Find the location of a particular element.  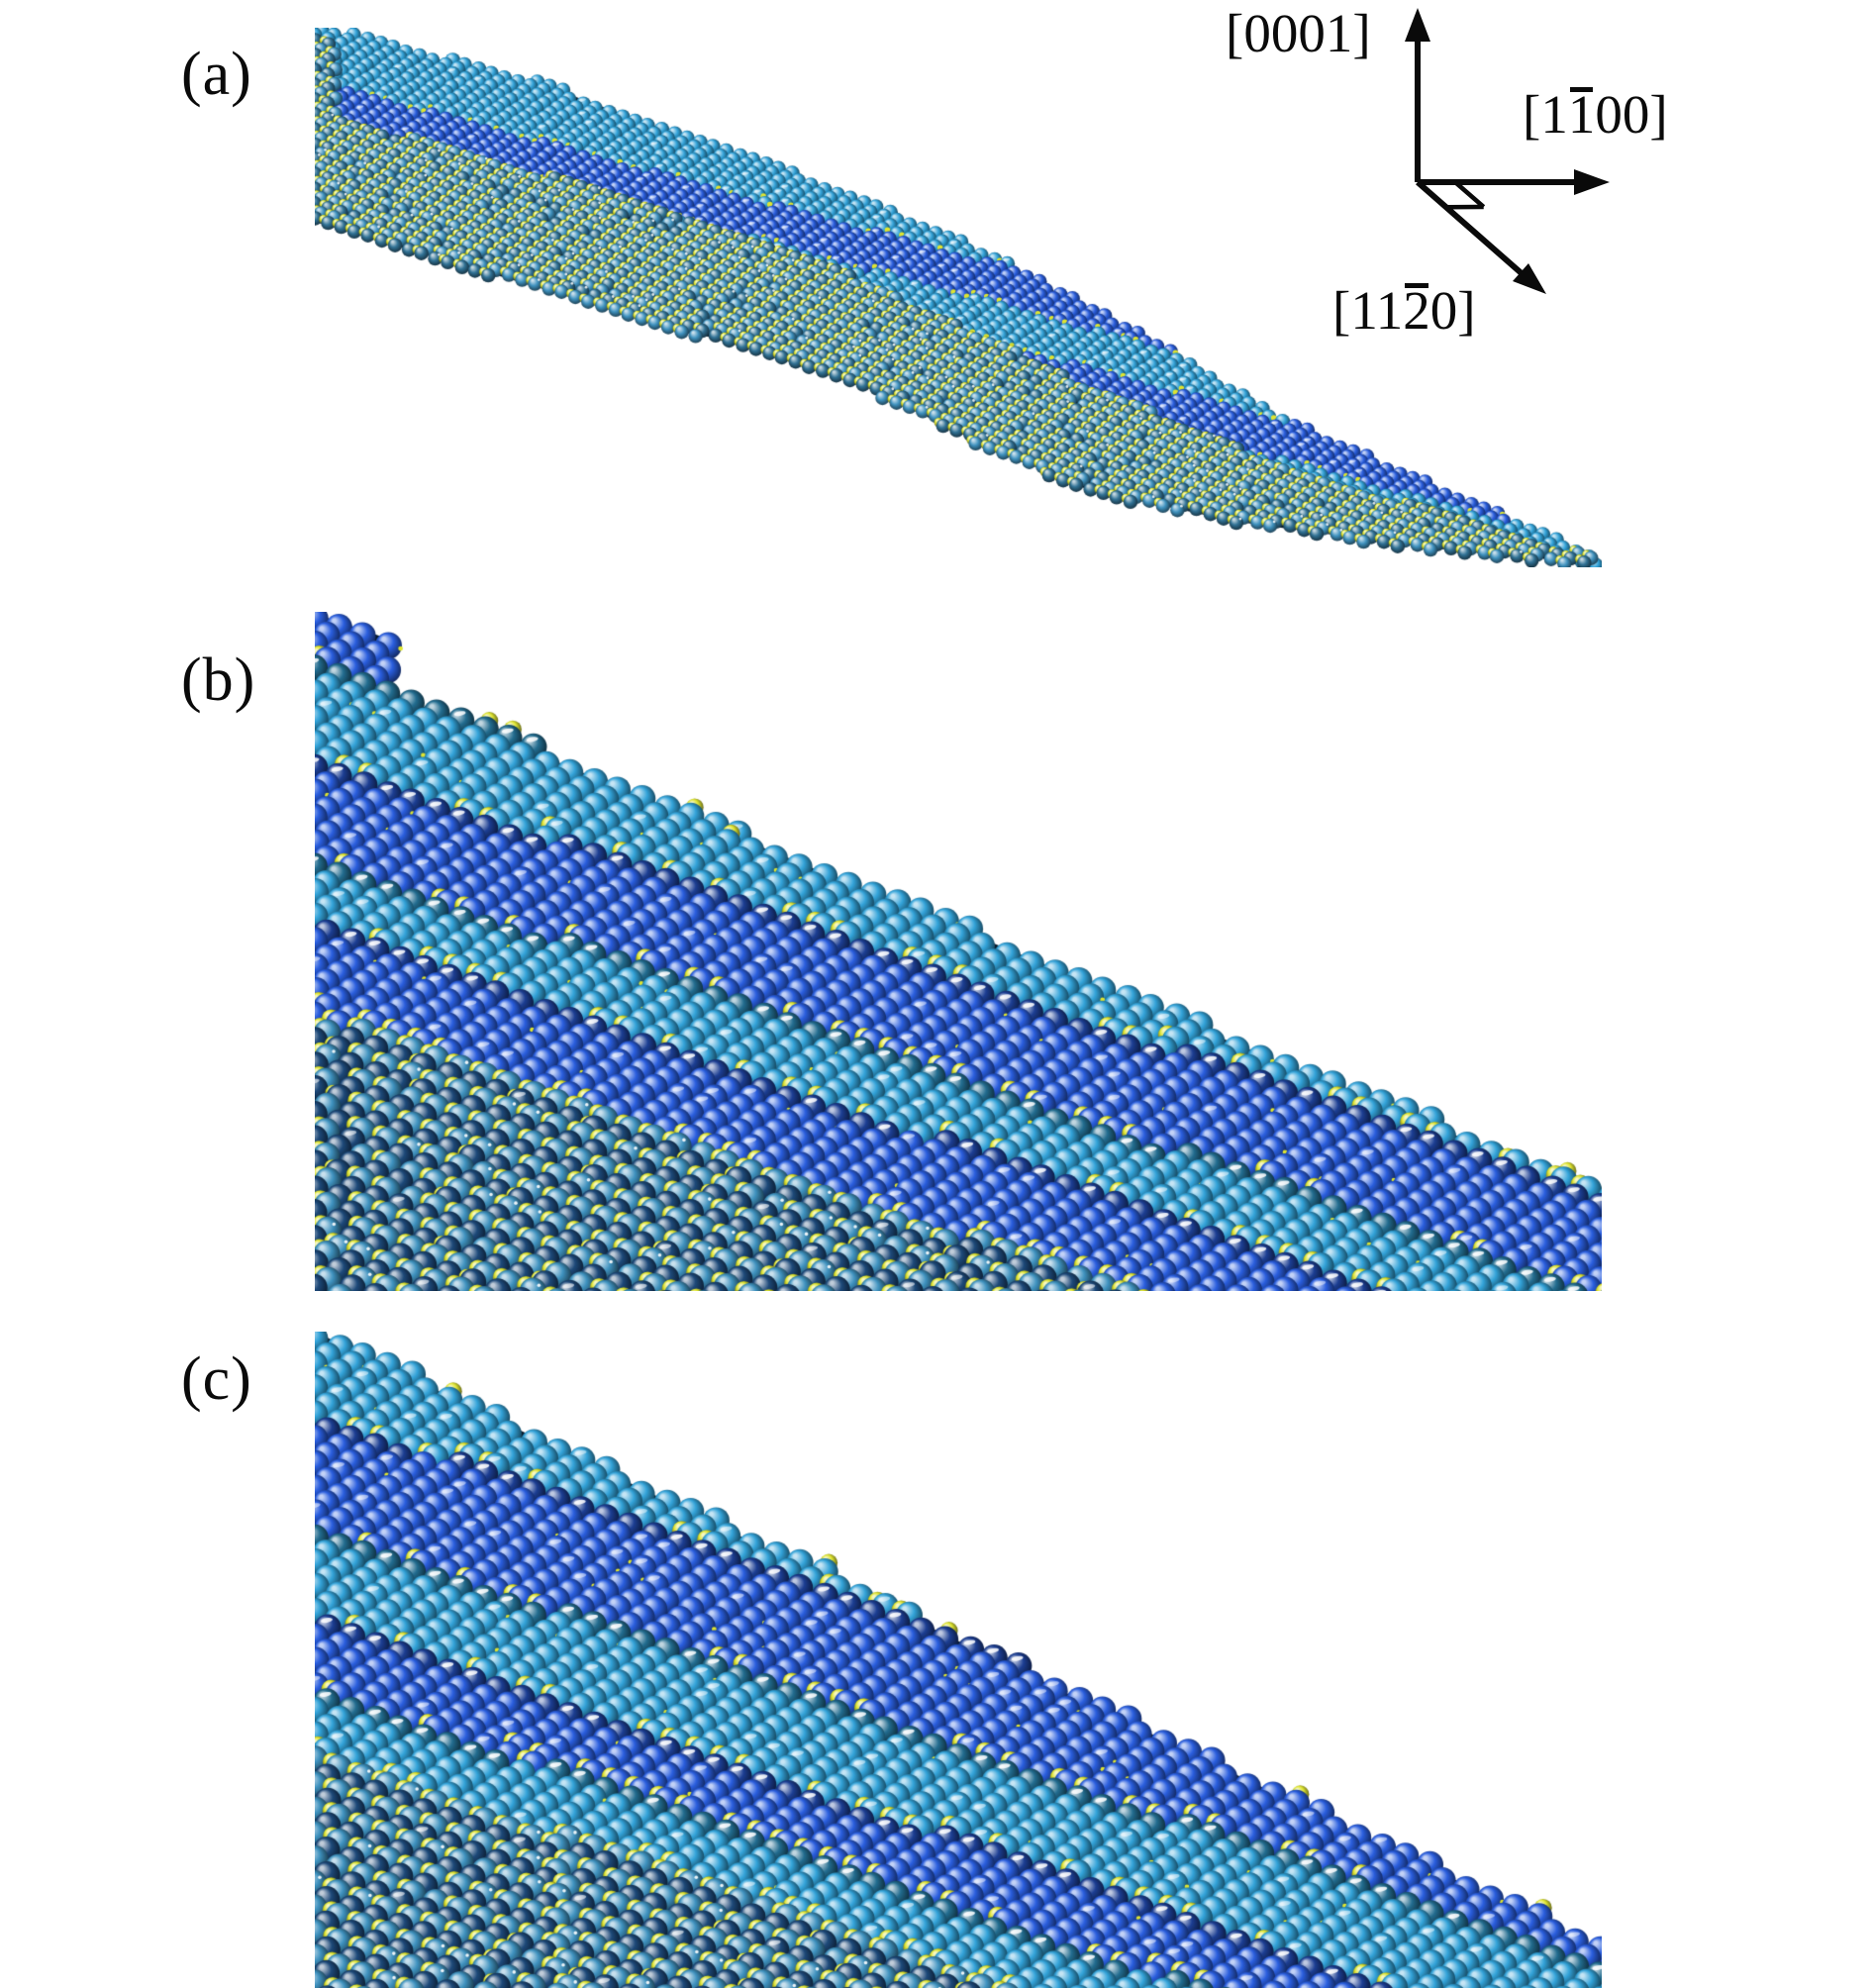

axis-1120-label: [1120] is located at coordinates (1404, 310).